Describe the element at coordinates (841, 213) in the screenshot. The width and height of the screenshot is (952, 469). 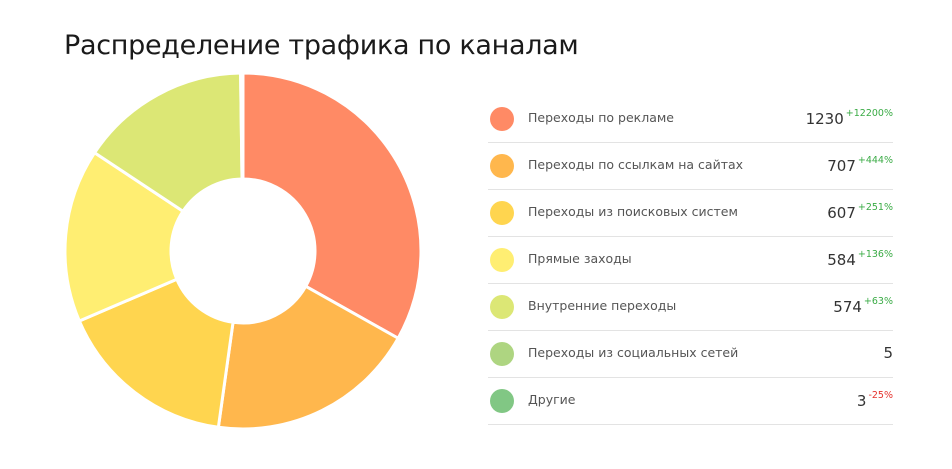
I see `legend-value: 607` at that location.